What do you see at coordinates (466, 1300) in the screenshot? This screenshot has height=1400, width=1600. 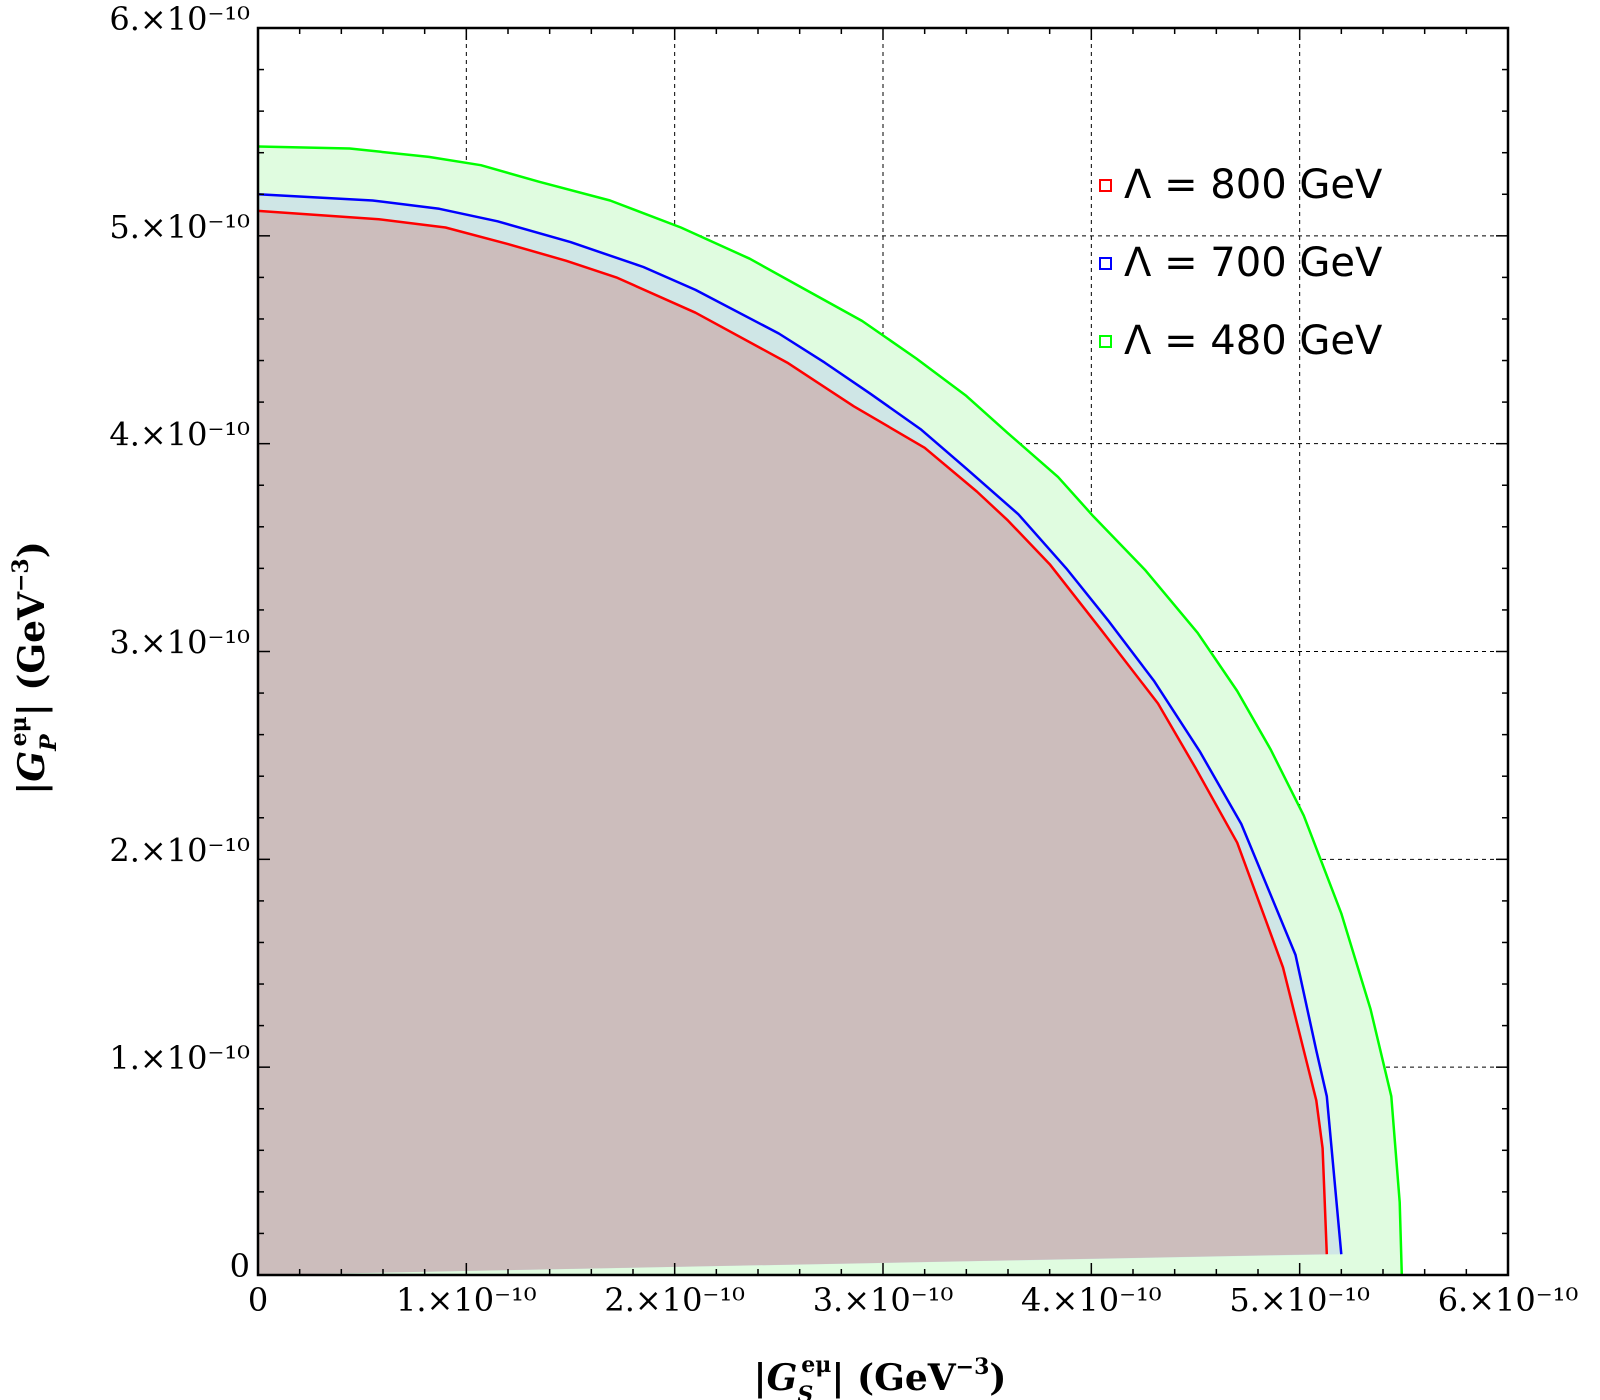 I see `x-tick-label: 1.×10⁻¹⁰` at bounding box center [466, 1300].